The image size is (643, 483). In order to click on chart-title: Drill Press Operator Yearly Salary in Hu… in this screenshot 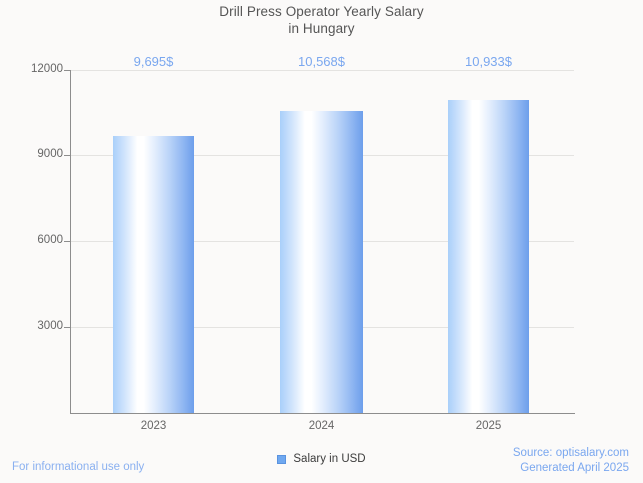, I will do `click(321, 20)`.